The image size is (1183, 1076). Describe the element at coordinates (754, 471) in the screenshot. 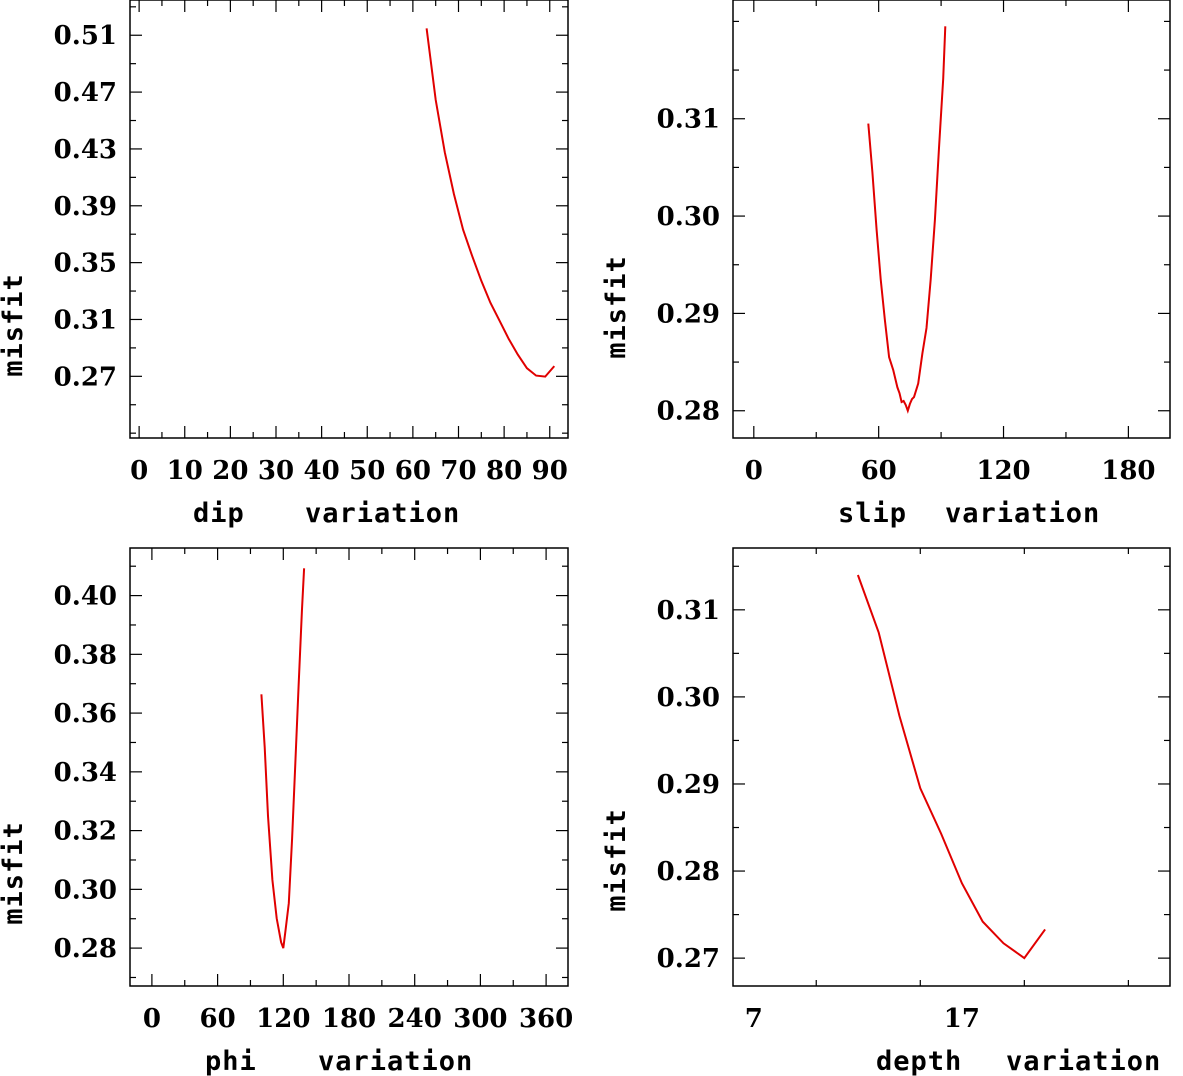

I see `slip-x-tick-label: 0` at that location.